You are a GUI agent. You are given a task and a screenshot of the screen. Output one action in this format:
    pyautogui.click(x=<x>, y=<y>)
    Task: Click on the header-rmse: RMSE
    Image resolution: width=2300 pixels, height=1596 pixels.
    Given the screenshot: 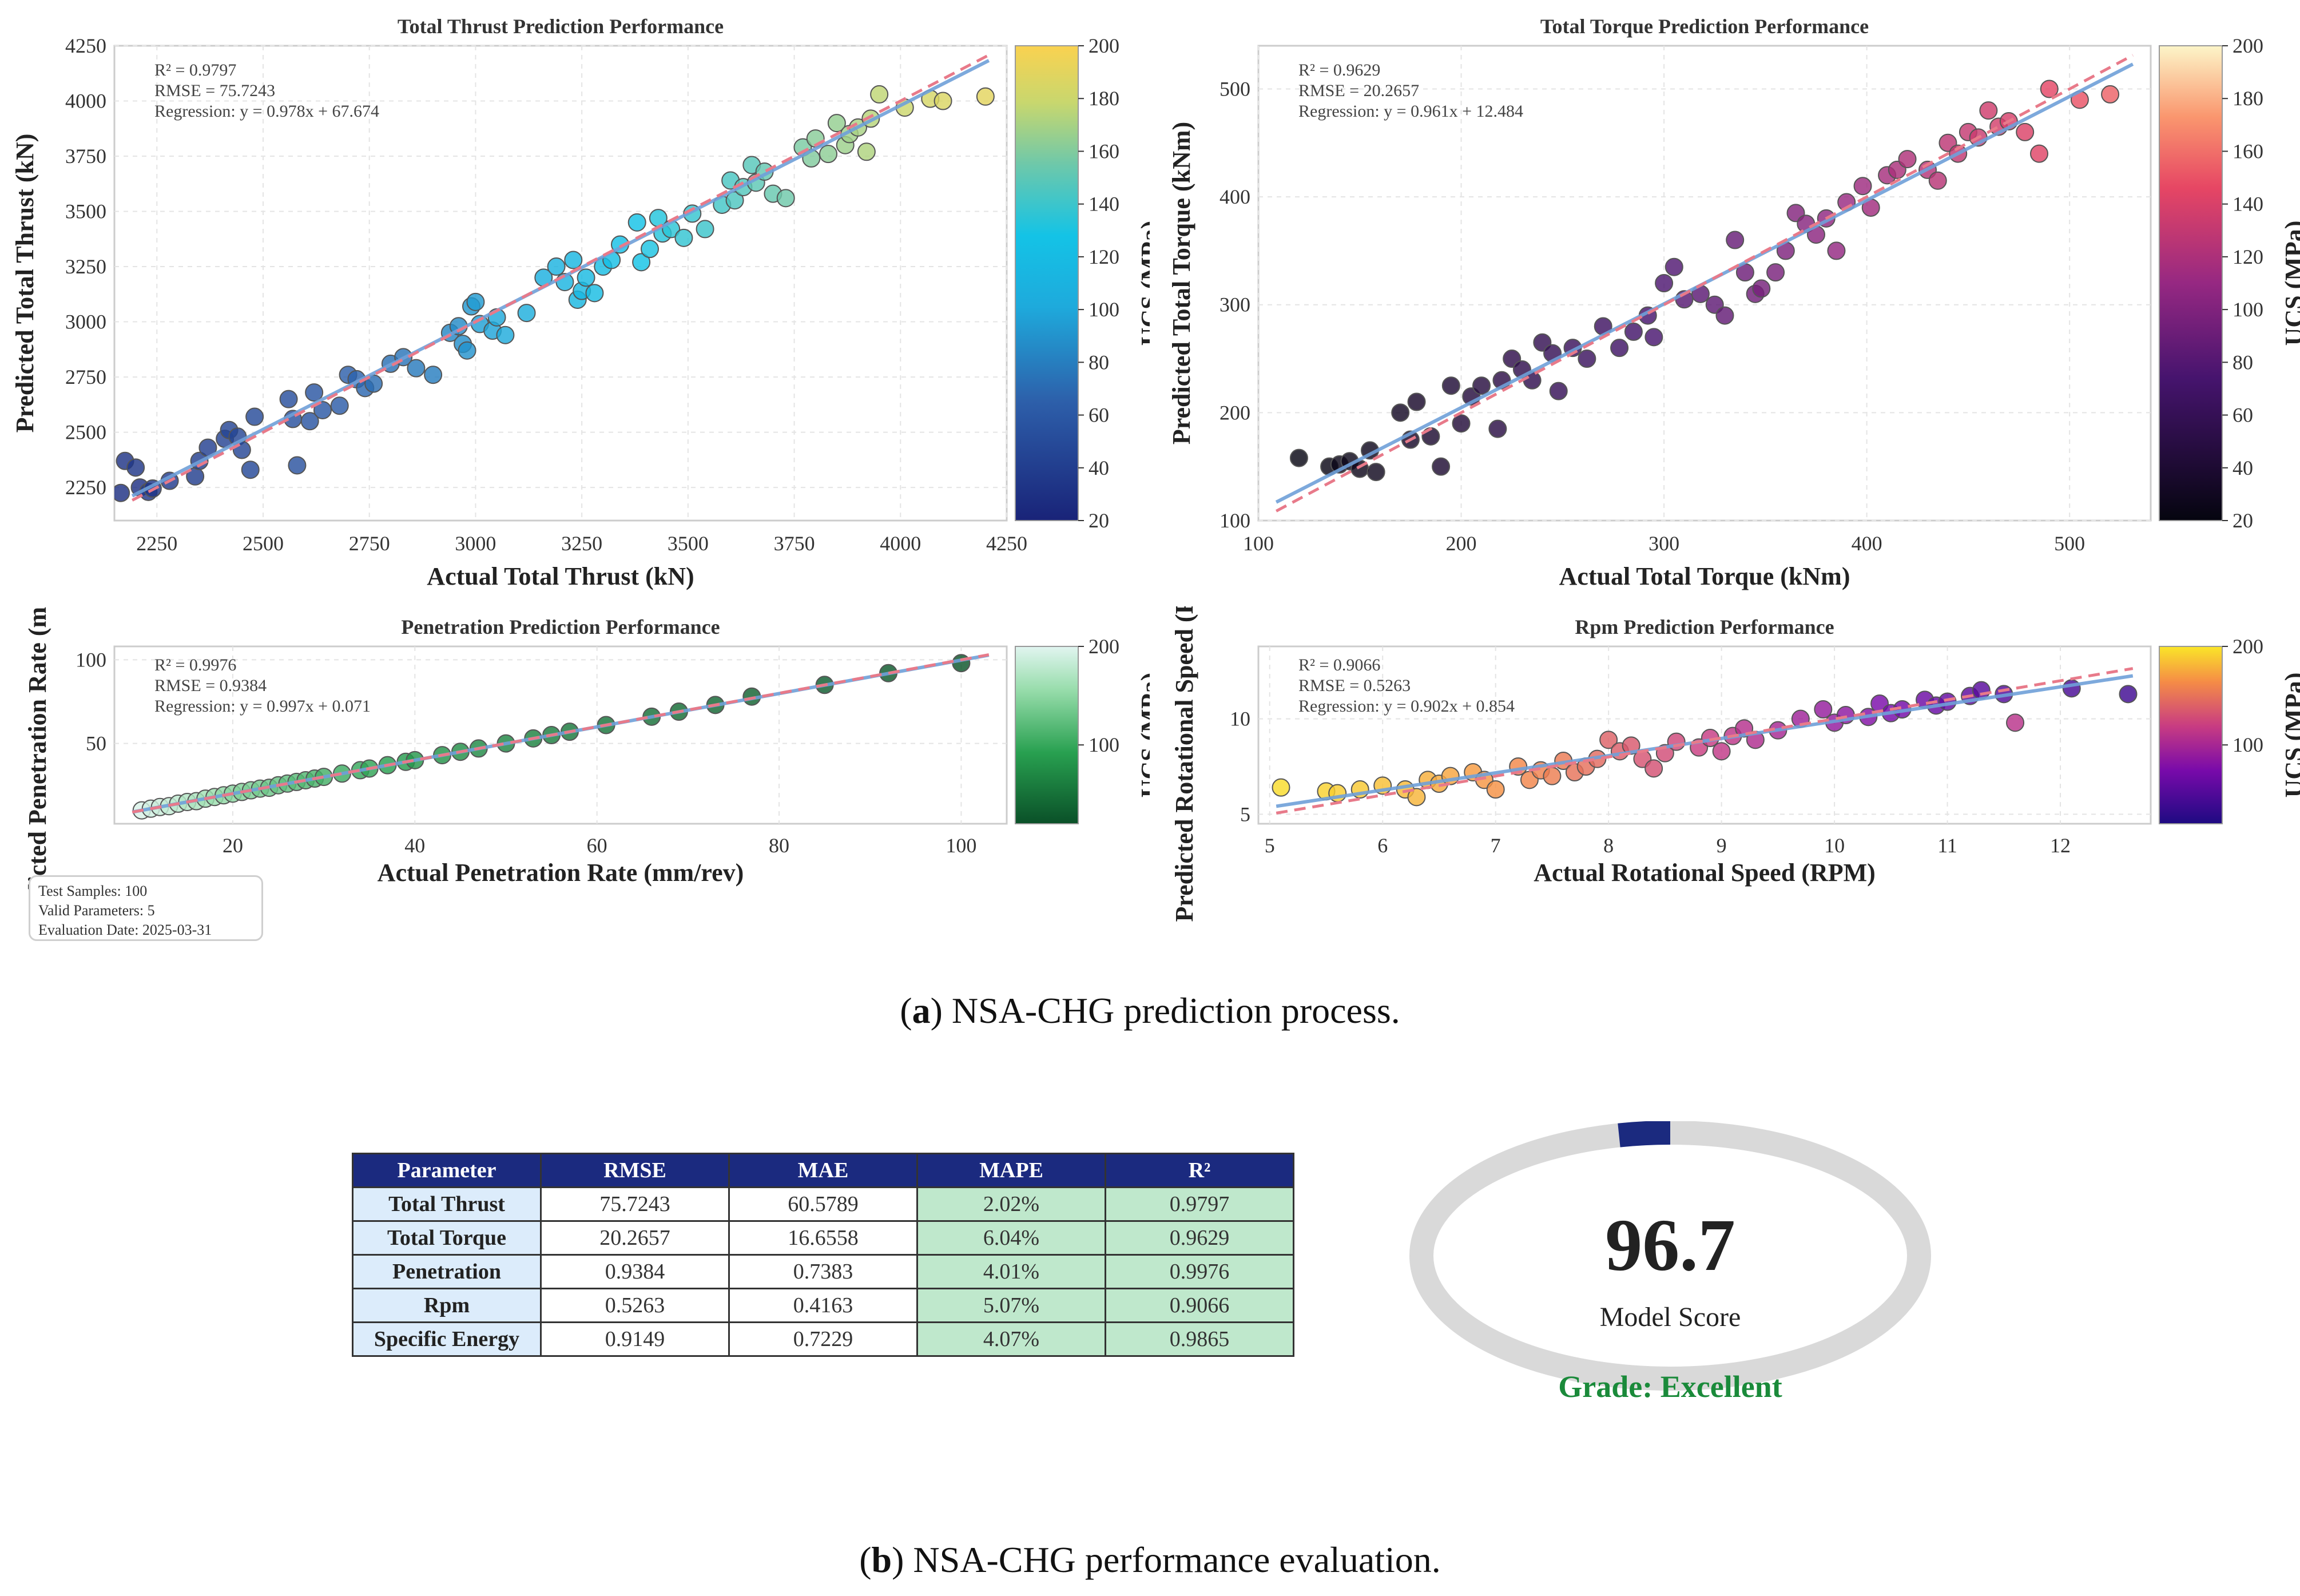 What is the action you would take?
    pyautogui.click(x=635, y=1170)
    